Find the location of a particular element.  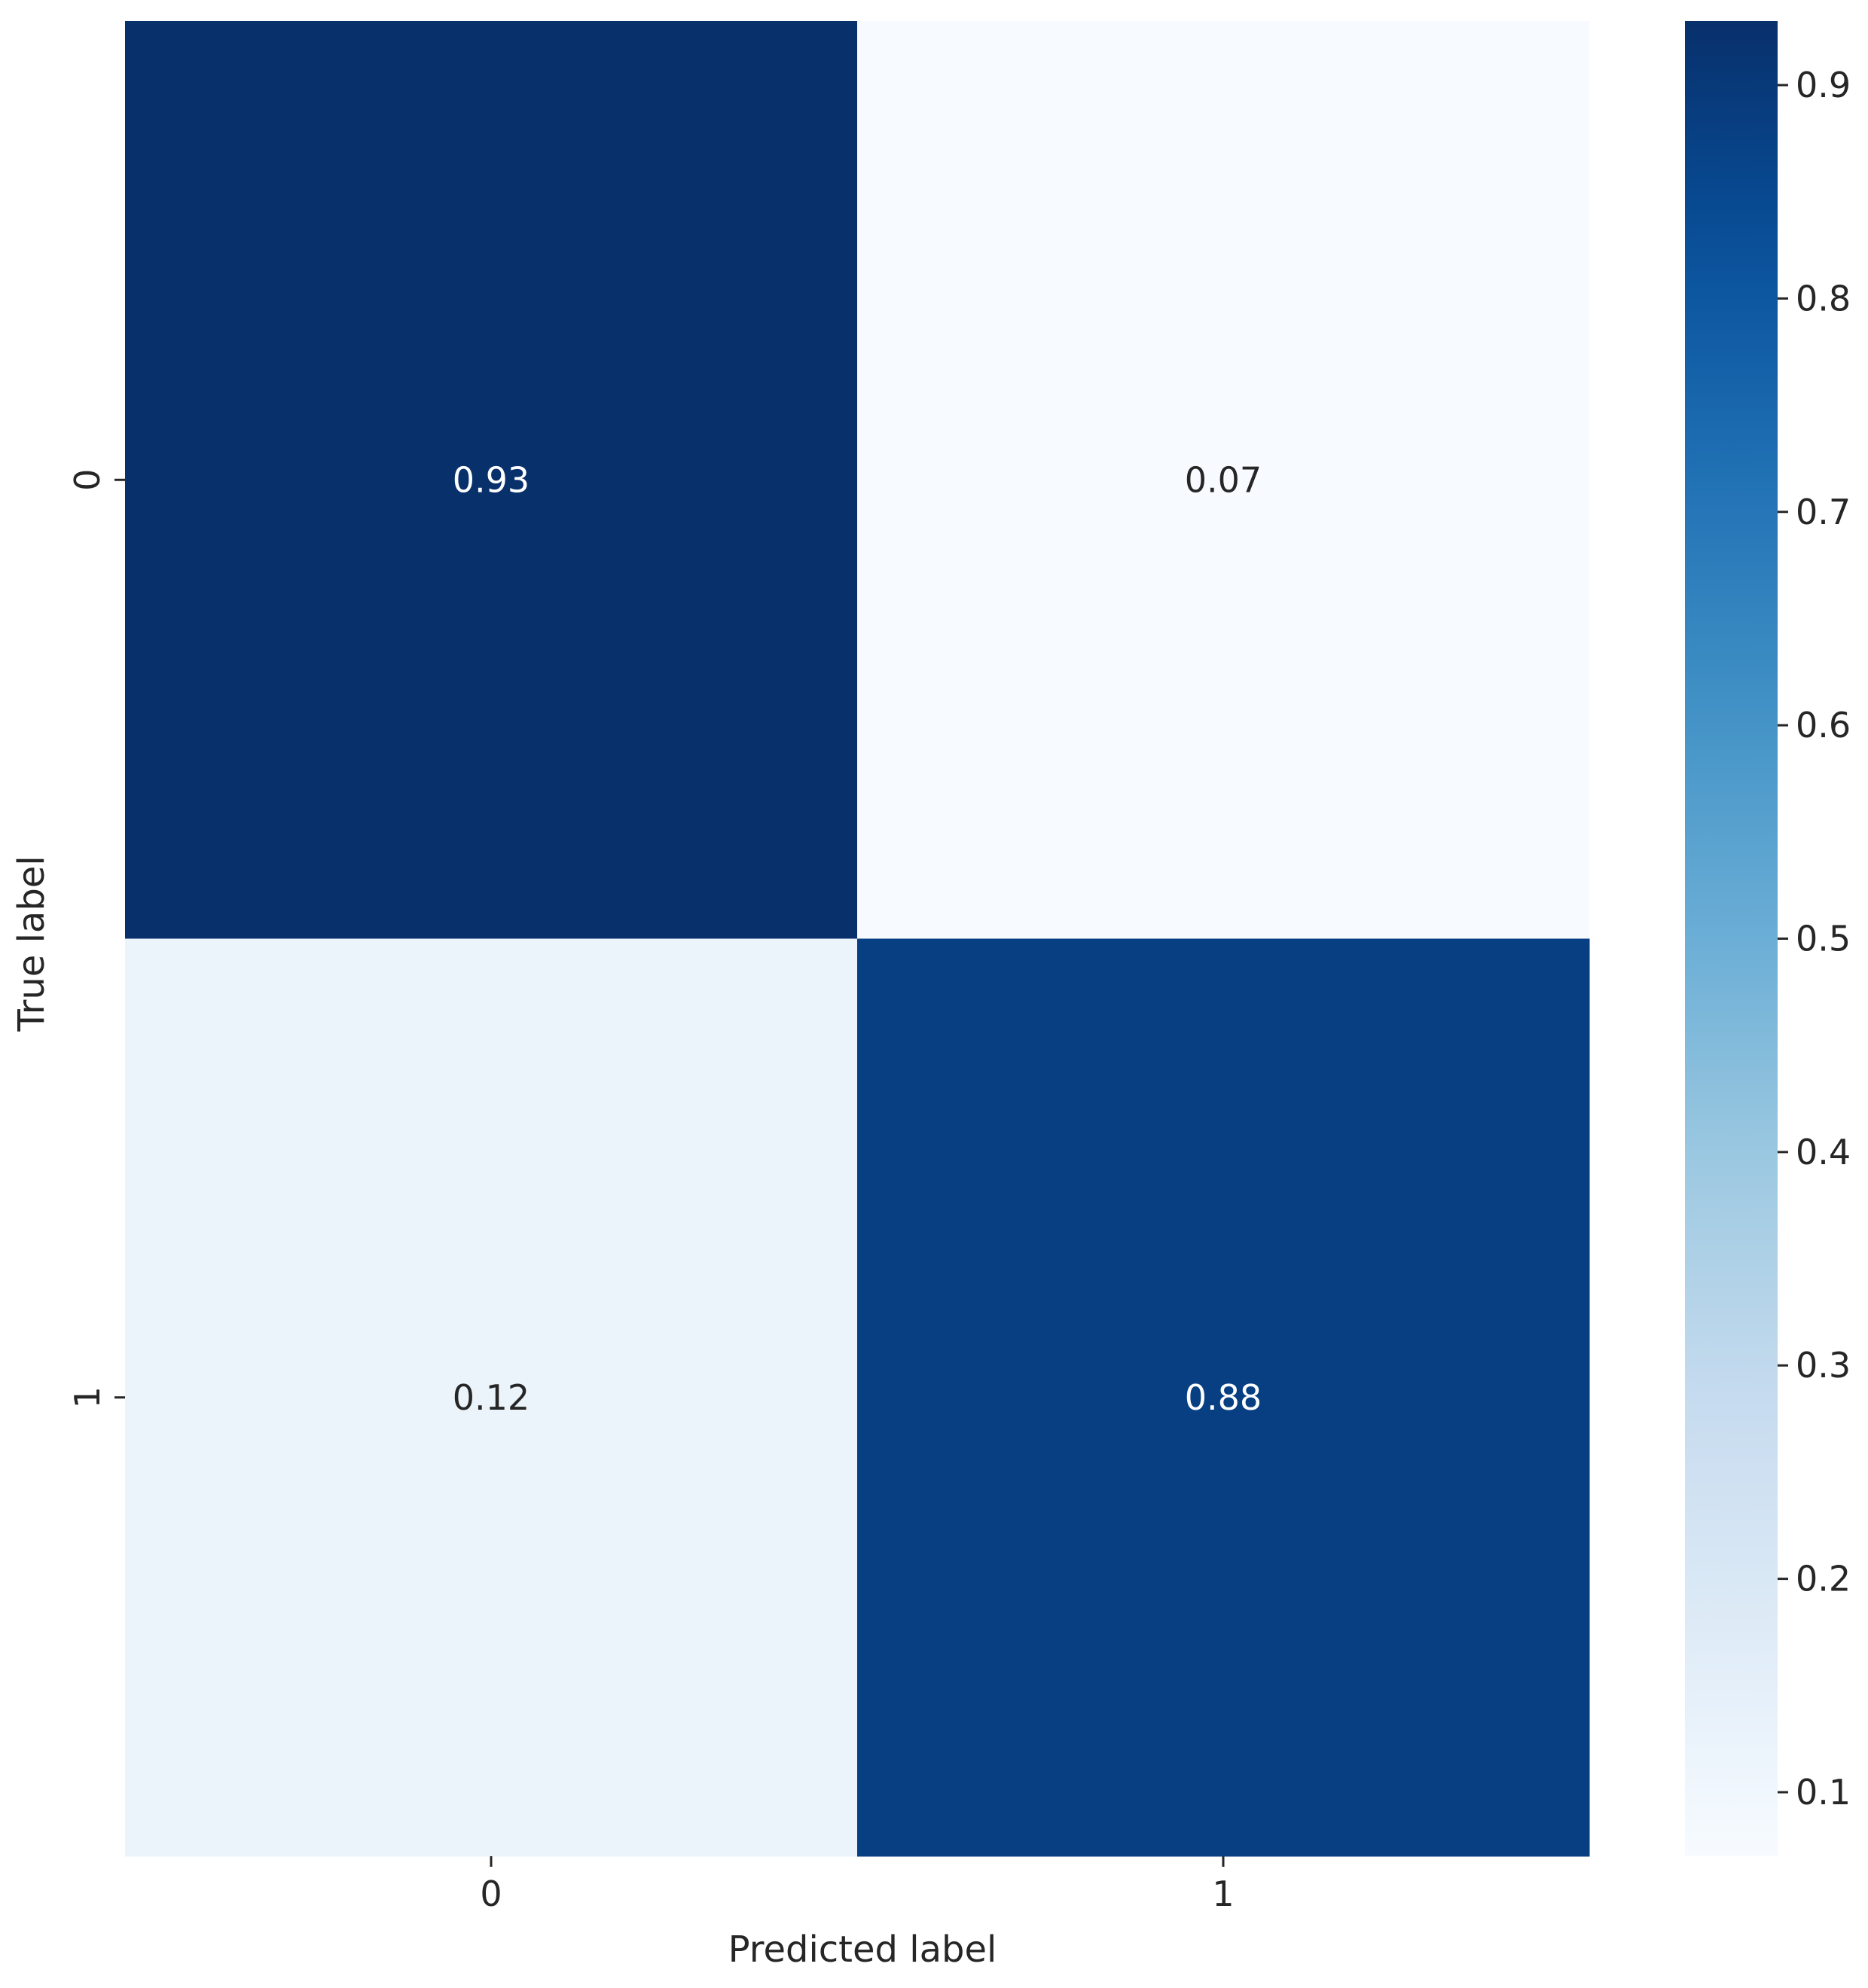

x-axis-title: Predicted label is located at coordinates (862, 1950).